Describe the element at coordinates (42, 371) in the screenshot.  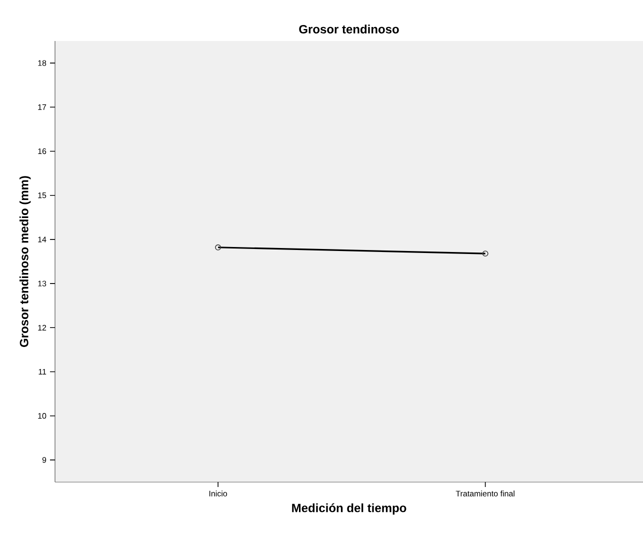
I see `y-tick-label: 11` at that location.